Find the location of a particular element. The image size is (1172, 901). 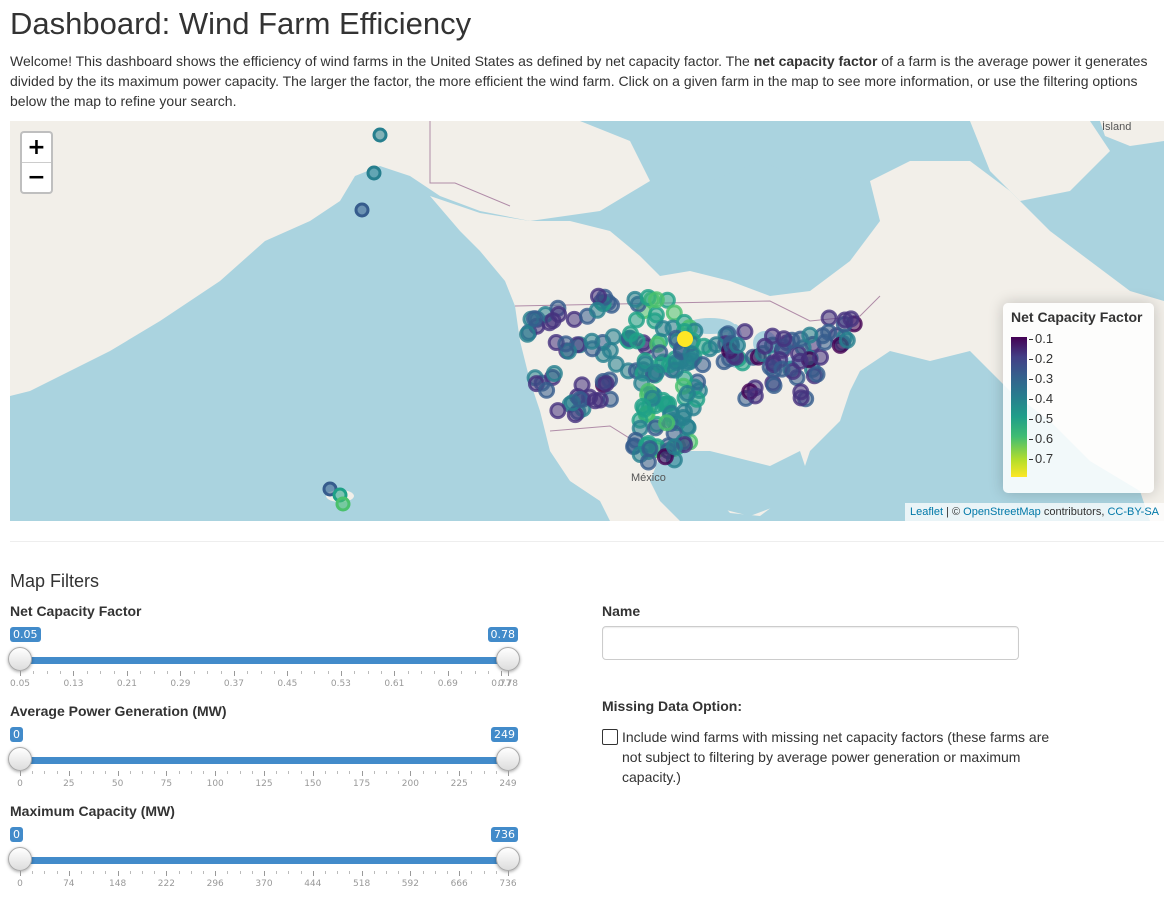

power-slider-track is located at coordinates (264, 760).